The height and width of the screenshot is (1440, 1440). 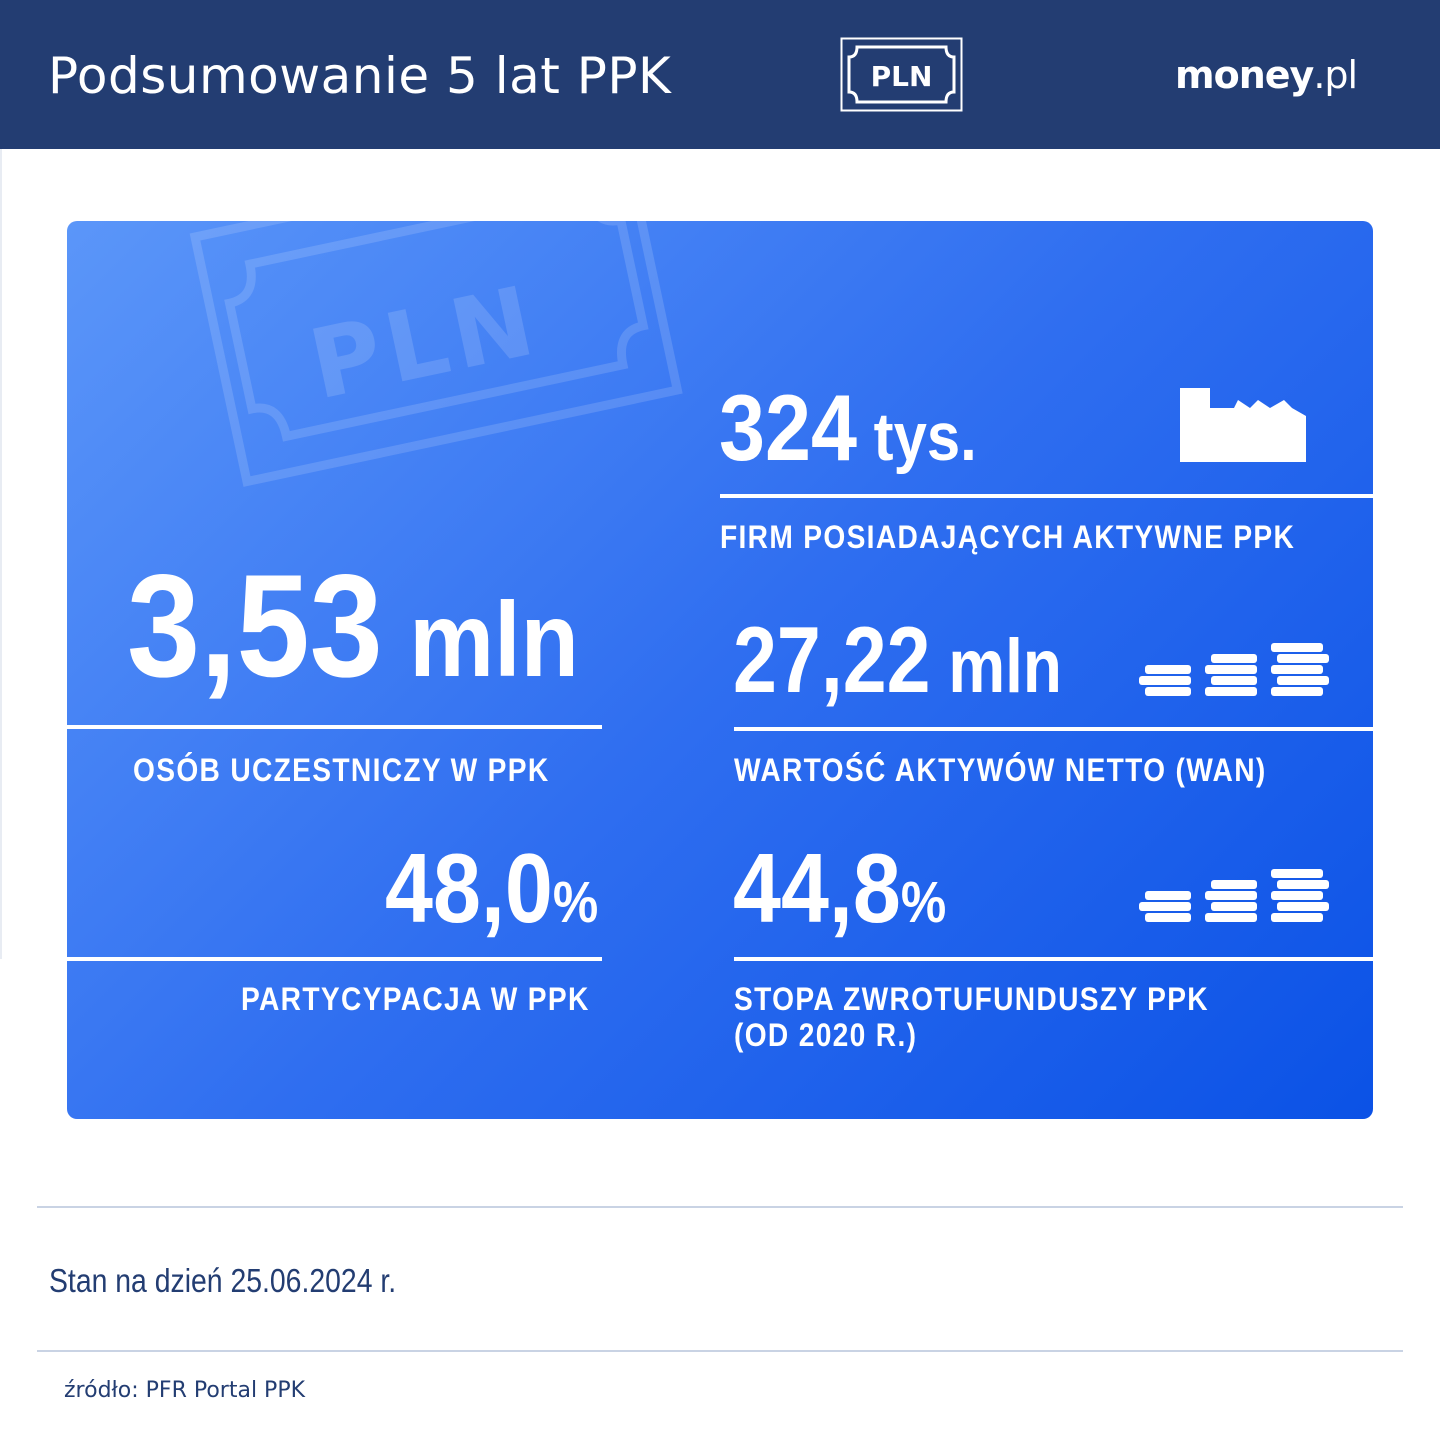 What do you see at coordinates (720, 74) in the screenshot?
I see `header-bar: Podsumowanie 5 lat PPK PLN money.pl` at bounding box center [720, 74].